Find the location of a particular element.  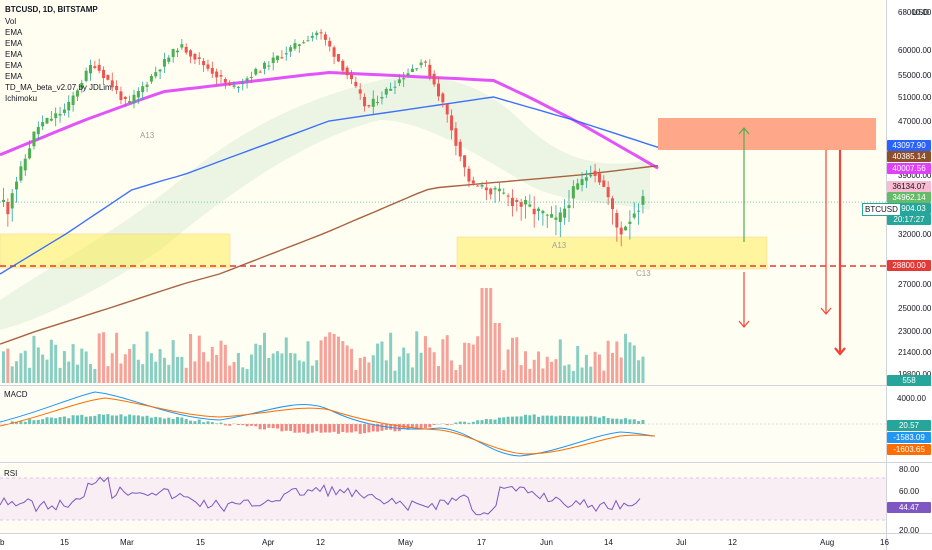

down-arrow-mid-head is located at coordinates (826, 311).